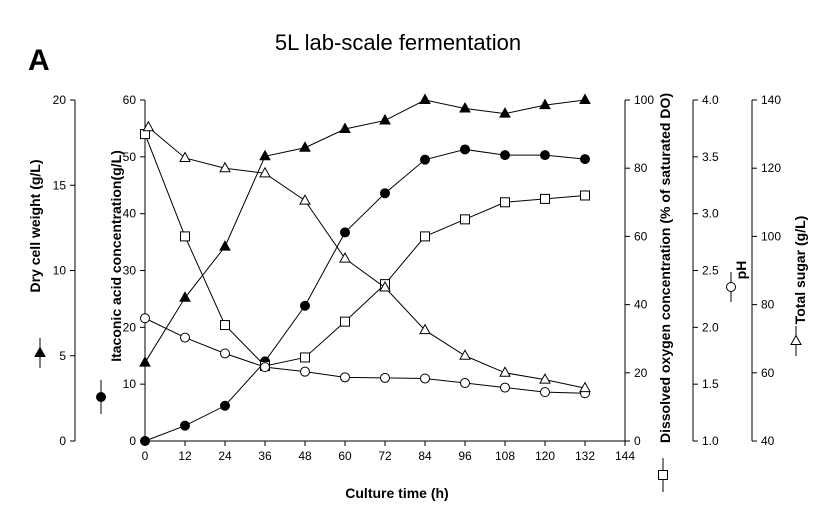 The width and height of the screenshot is (830, 521). Describe the element at coordinates (545, 456) in the screenshot. I see `x-tick-label: 120` at that location.